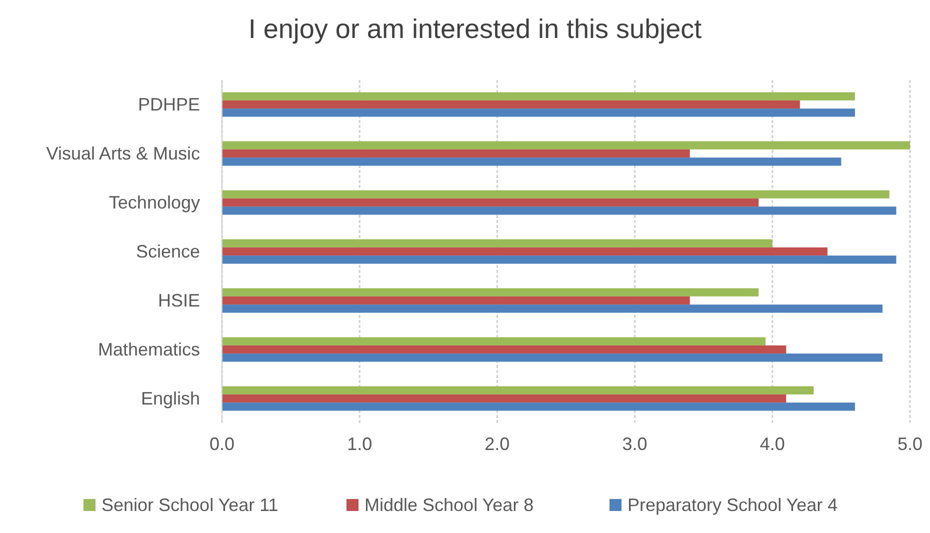  Describe the element at coordinates (149, 350) in the screenshot. I see `y-tick-label: Mathematics` at that location.